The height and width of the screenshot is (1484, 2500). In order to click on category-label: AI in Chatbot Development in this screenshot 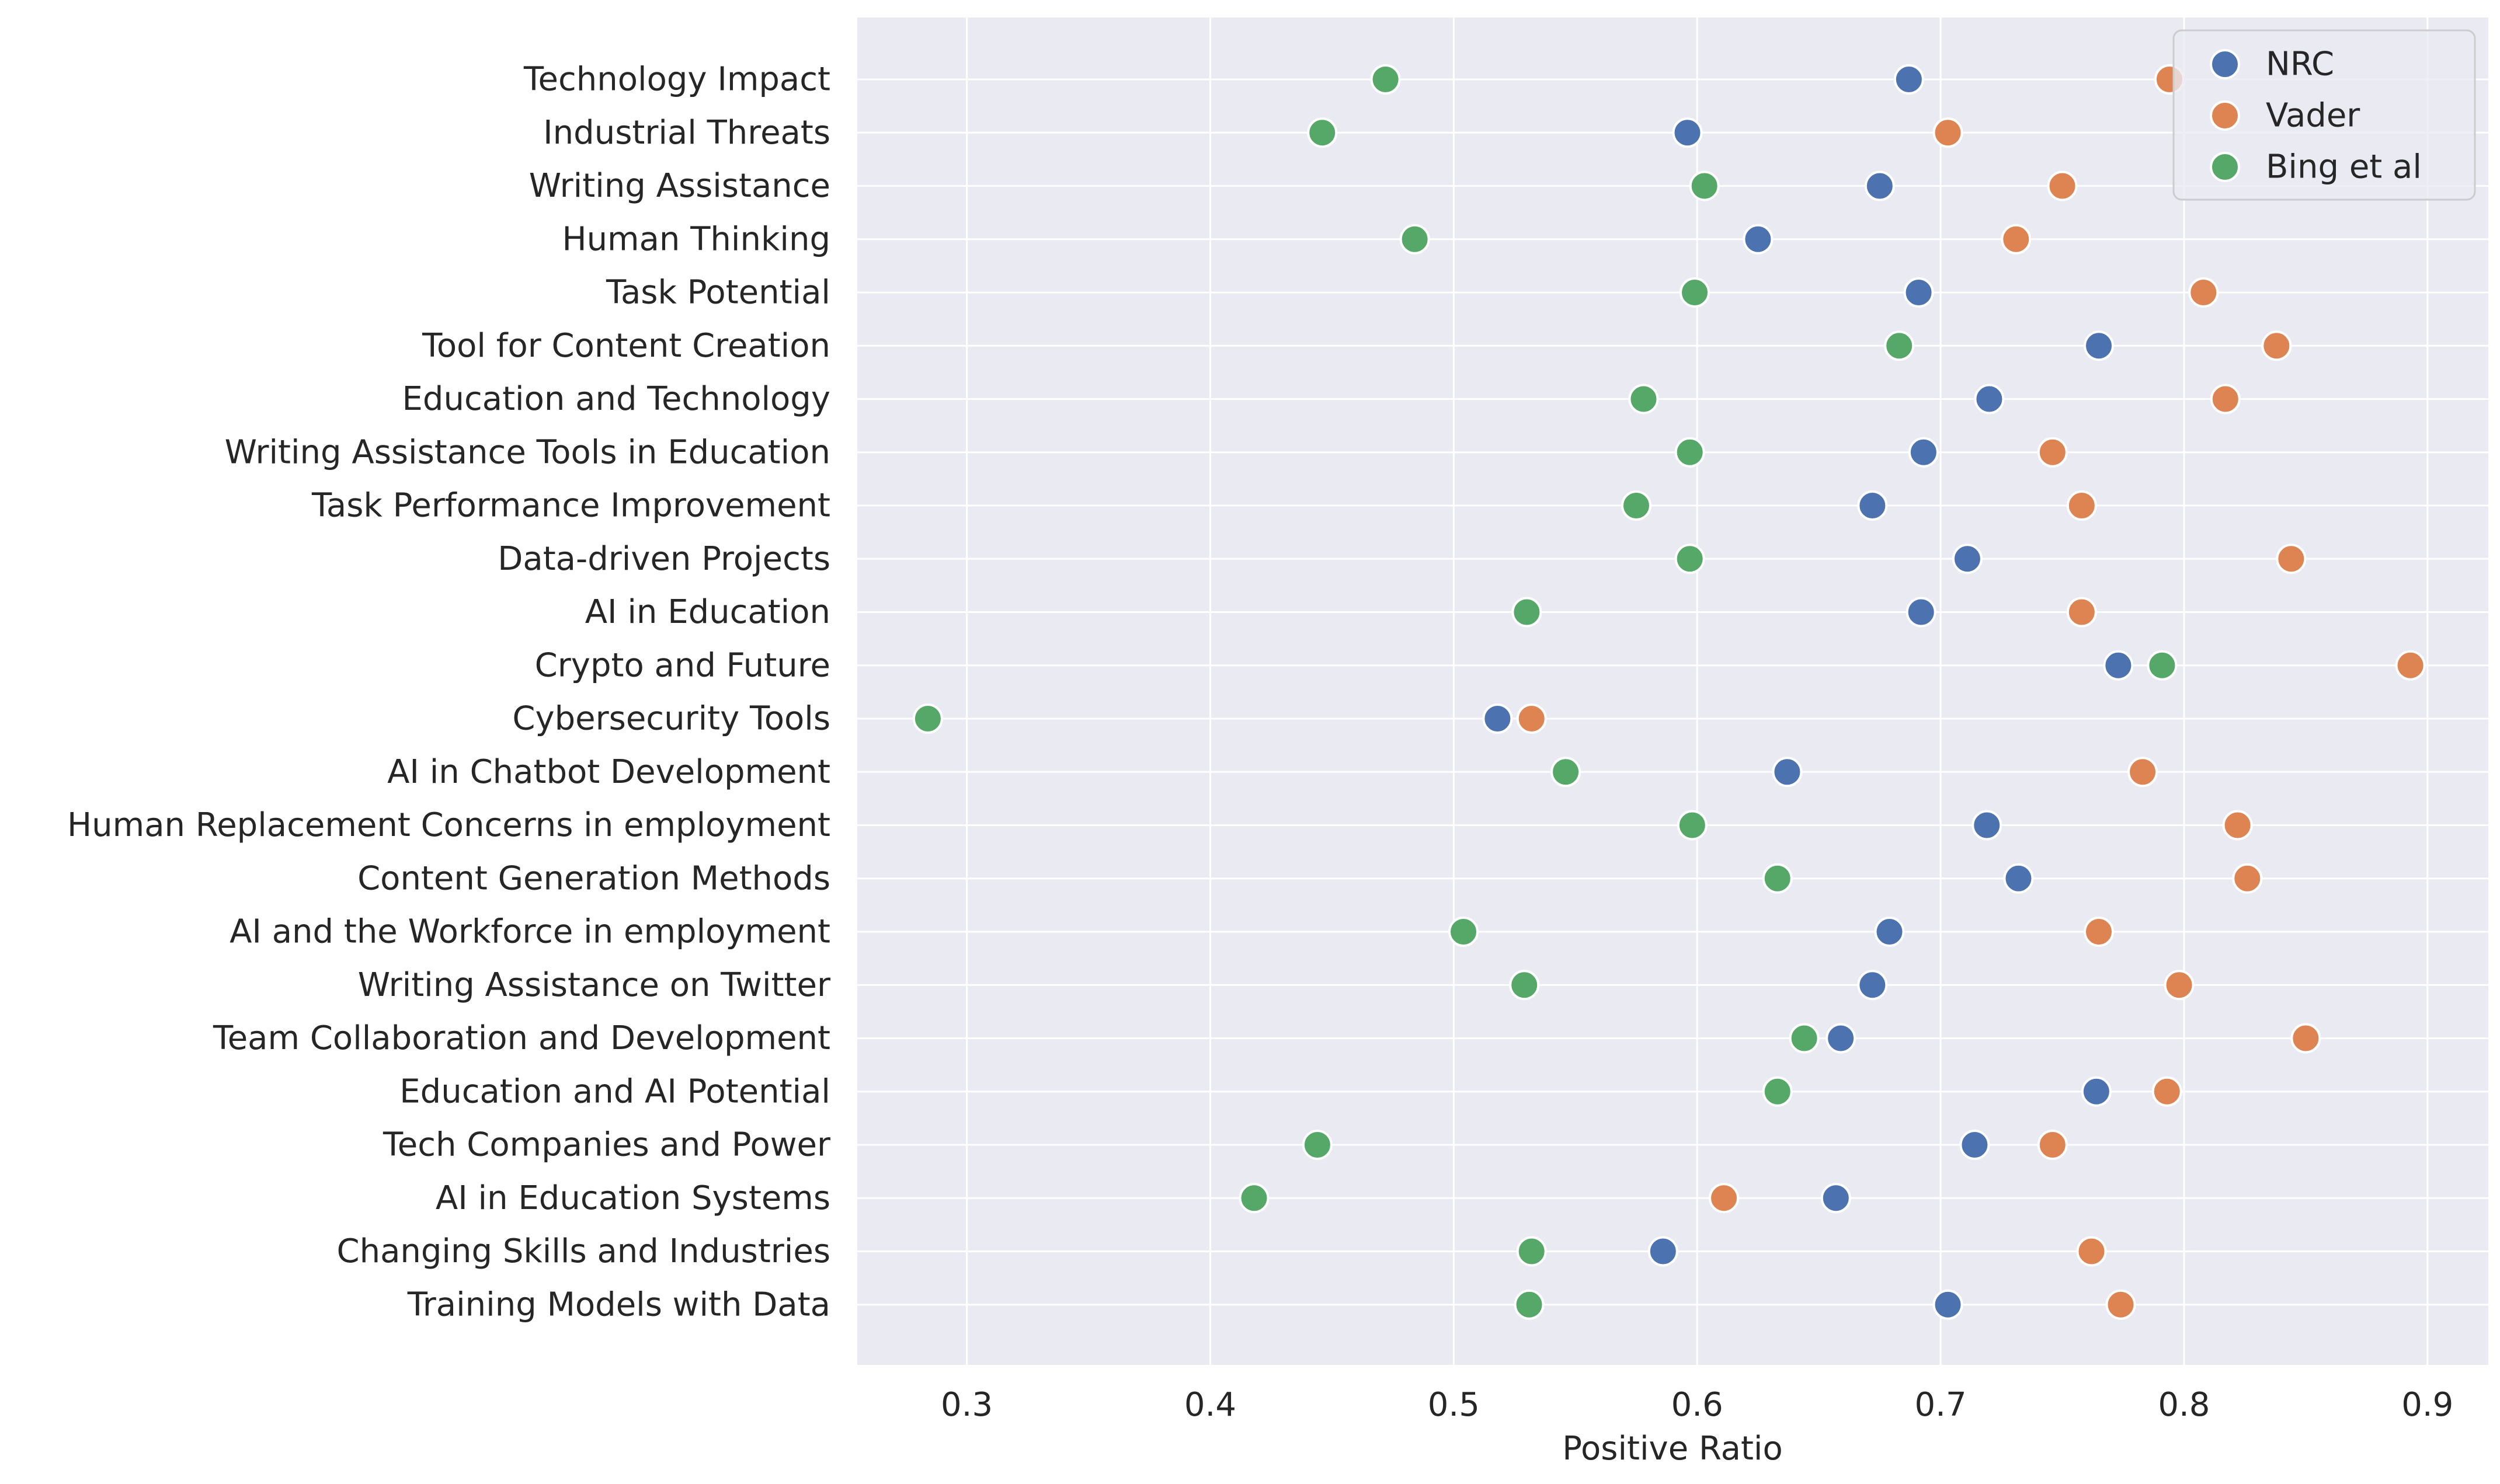, I will do `click(609, 772)`.